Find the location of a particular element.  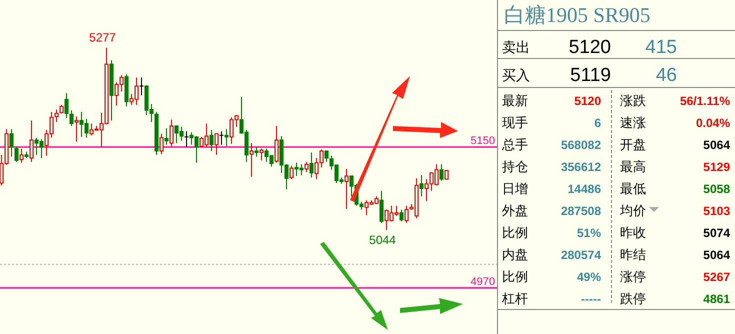

text: 5058 is located at coordinates (716, 189).